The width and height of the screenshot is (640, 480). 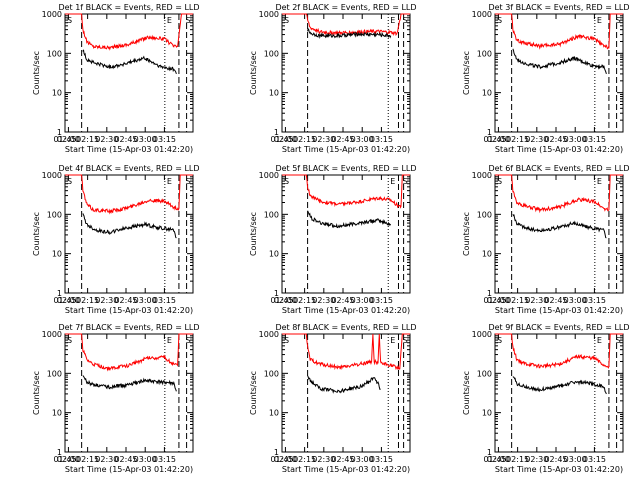 I want to click on panel-title: Det 5f BLACK = Events, RED = LLD, so click(x=345, y=168).